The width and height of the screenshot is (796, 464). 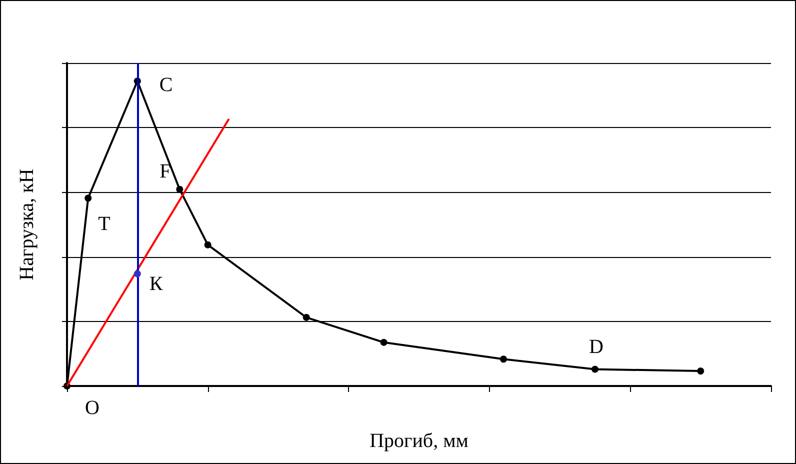 I want to click on annotation: К, so click(x=156, y=283).